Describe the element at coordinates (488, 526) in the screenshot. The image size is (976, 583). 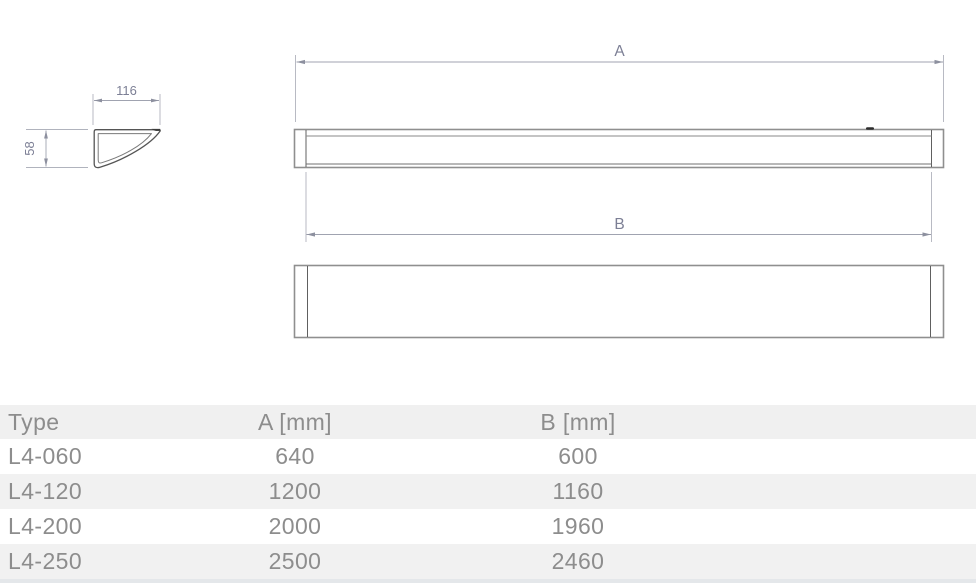
I see `table-row: L4-200 2000 1960` at that location.